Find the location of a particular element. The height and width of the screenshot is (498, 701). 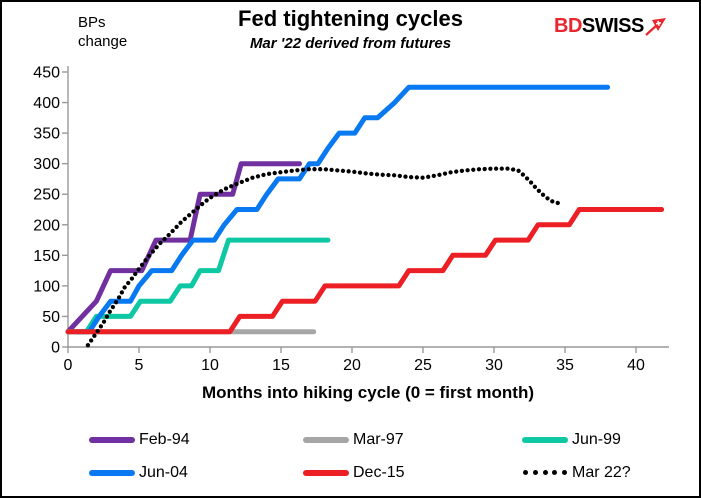

y-axis-unit-label: BPs change is located at coordinates (103, 32).